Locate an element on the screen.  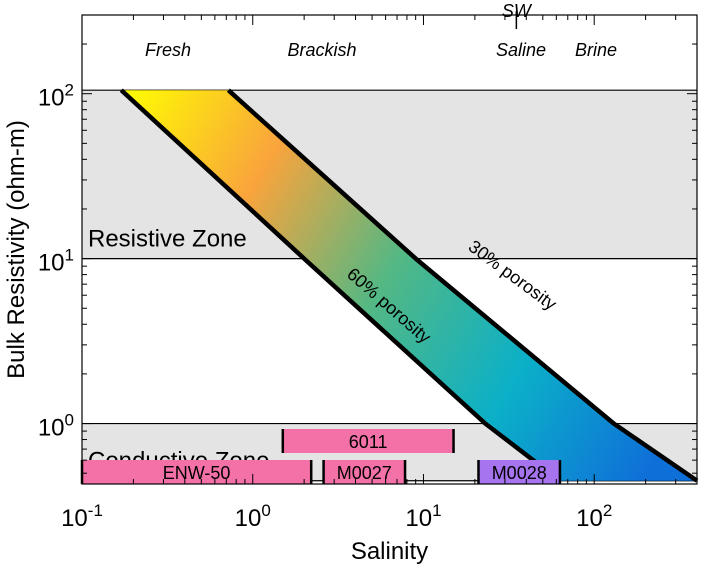
y-axis-label: Bulk Resistivity (ohm-m) is located at coordinates (16, 249).